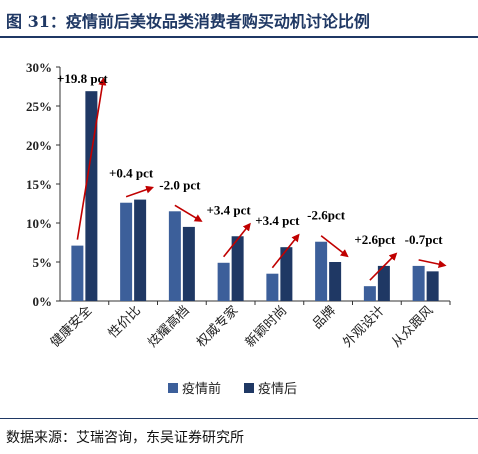 The height and width of the screenshot is (454, 478). What do you see at coordinates (326, 215) in the screenshot?
I see `change-label: -2.6pct` at bounding box center [326, 215].